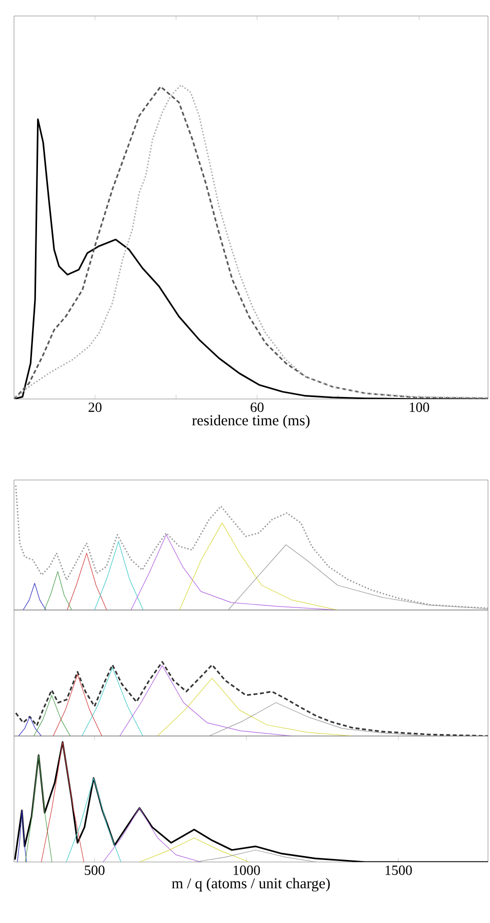  Describe the element at coordinates (420, 407) in the screenshot. I see `x-tick-label: 100` at that location.